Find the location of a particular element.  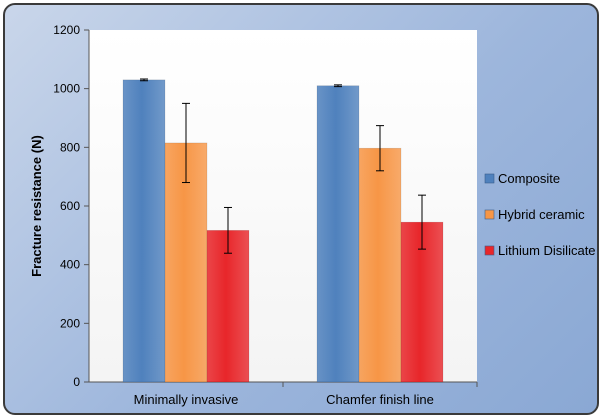

bar-lithium-disilicate is located at coordinates (228, 306).